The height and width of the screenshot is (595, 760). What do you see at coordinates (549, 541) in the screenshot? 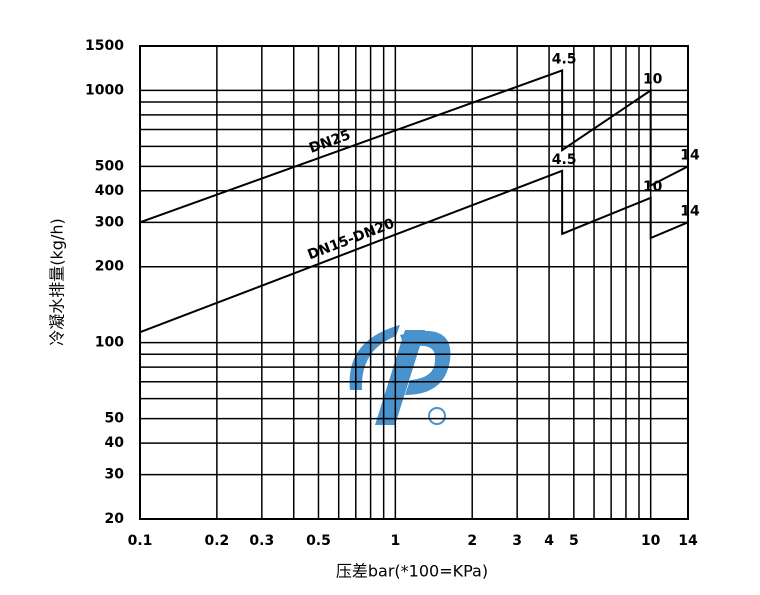
I see `x-tick-label: 4` at bounding box center [549, 541].